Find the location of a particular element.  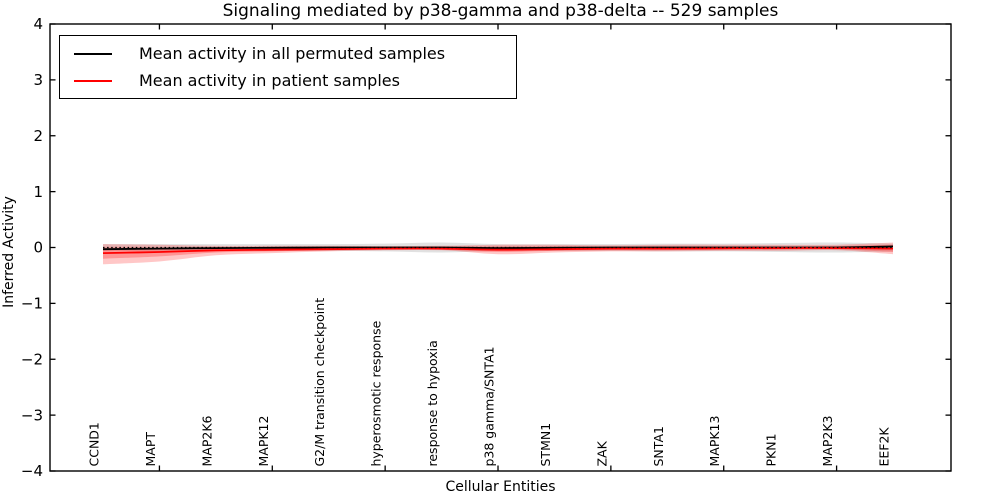

category-label: PKN1 is located at coordinates (771, 449).